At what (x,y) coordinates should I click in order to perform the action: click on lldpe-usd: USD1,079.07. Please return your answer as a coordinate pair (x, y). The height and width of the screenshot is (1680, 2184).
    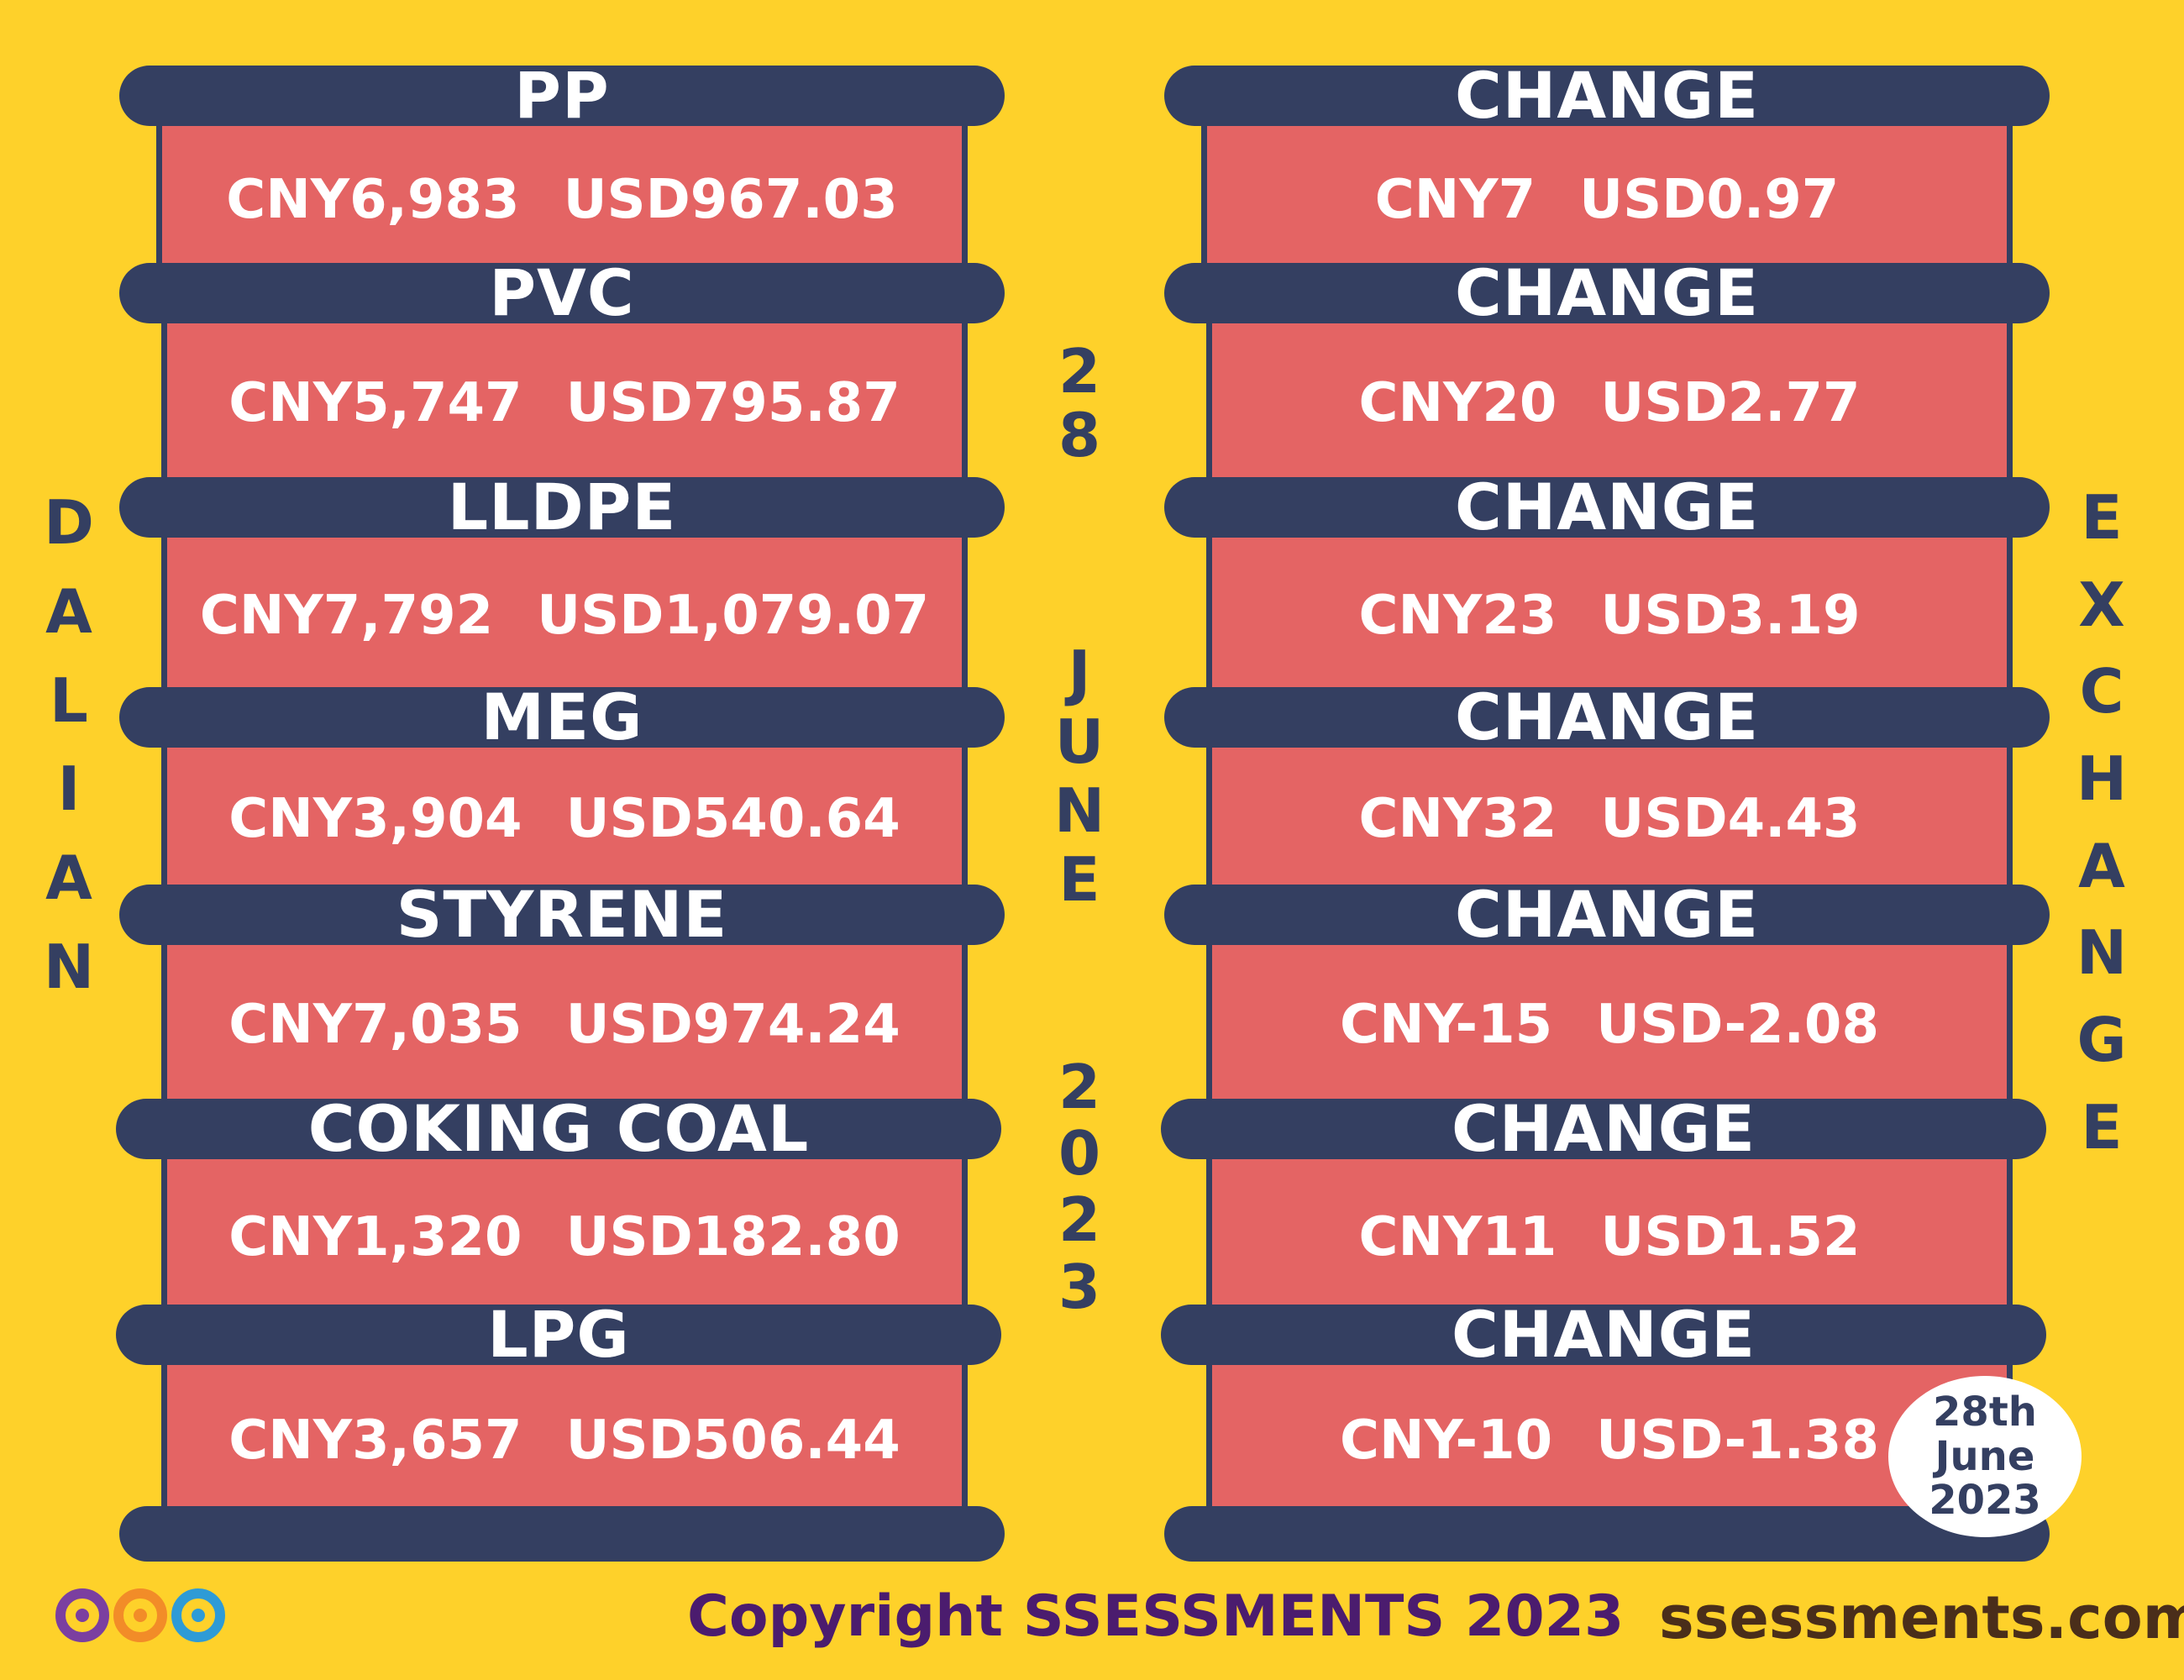
    Looking at the image, I should click on (733, 615).